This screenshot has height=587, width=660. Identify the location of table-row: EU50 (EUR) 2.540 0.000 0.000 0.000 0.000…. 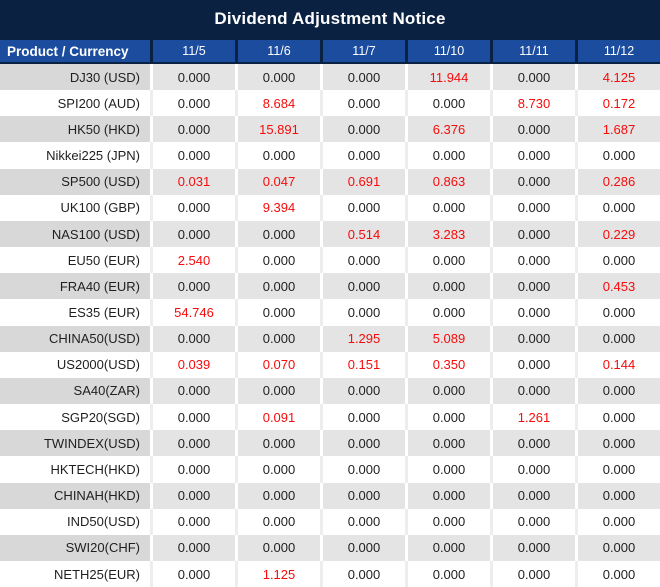
(330, 260).